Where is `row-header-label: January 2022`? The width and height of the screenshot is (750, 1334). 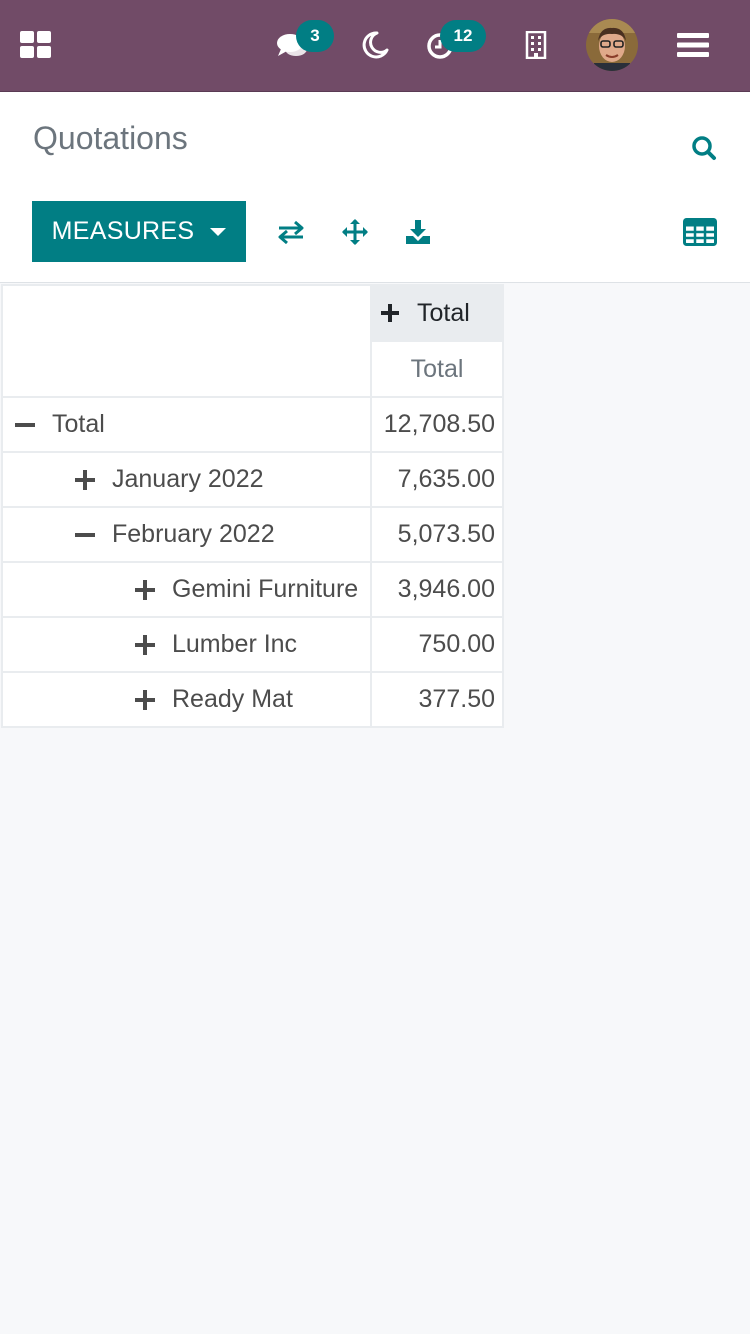
row-header-label: January 2022 is located at coordinates (188, 479).